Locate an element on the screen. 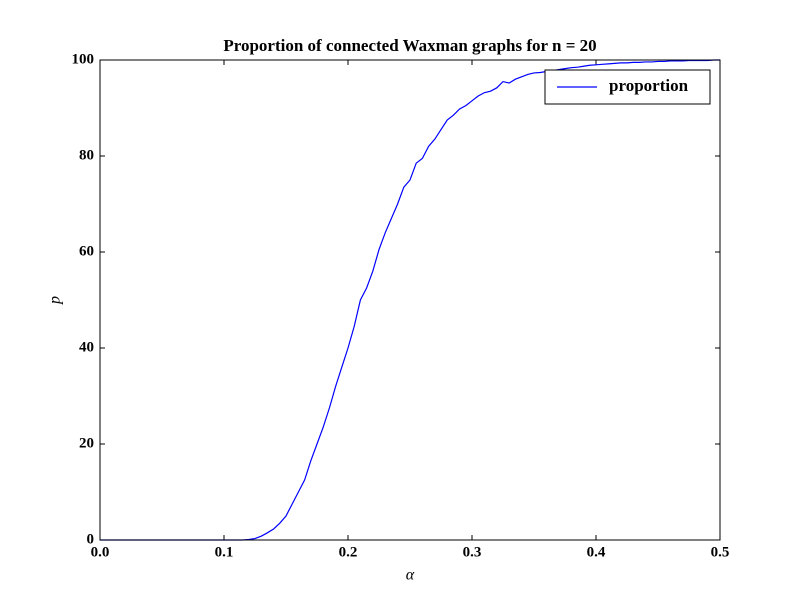 The height and width of the screenshot is (600, 800). y-tick-label: 100 is located at coordinates (83, 59).